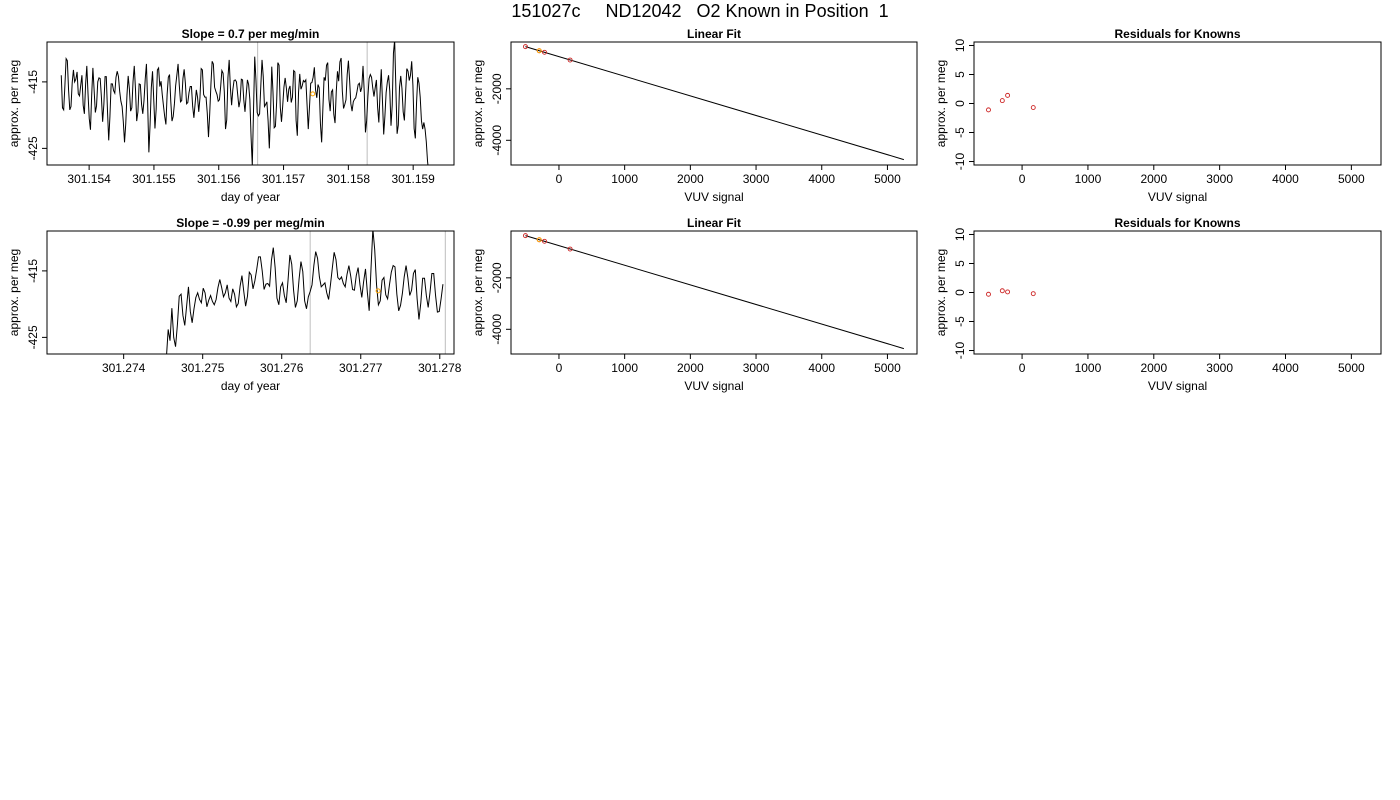  I want to click on panel-2-xtick-label-2: 1000, so click(624, 179).